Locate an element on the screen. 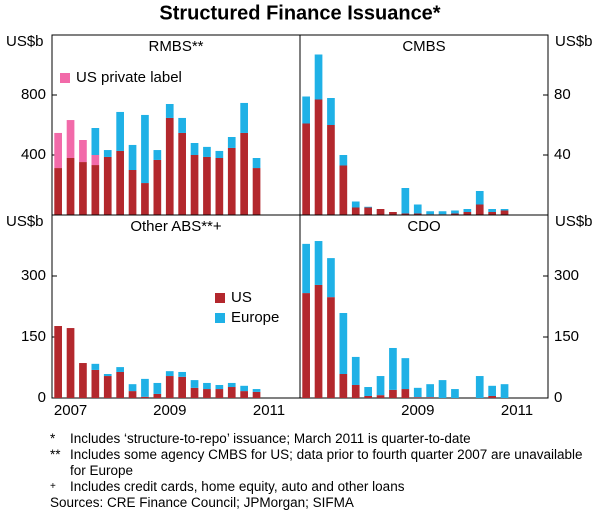 The image size is (600, 520). x-tick-label: 2009 is located at coordinates (169, 410).